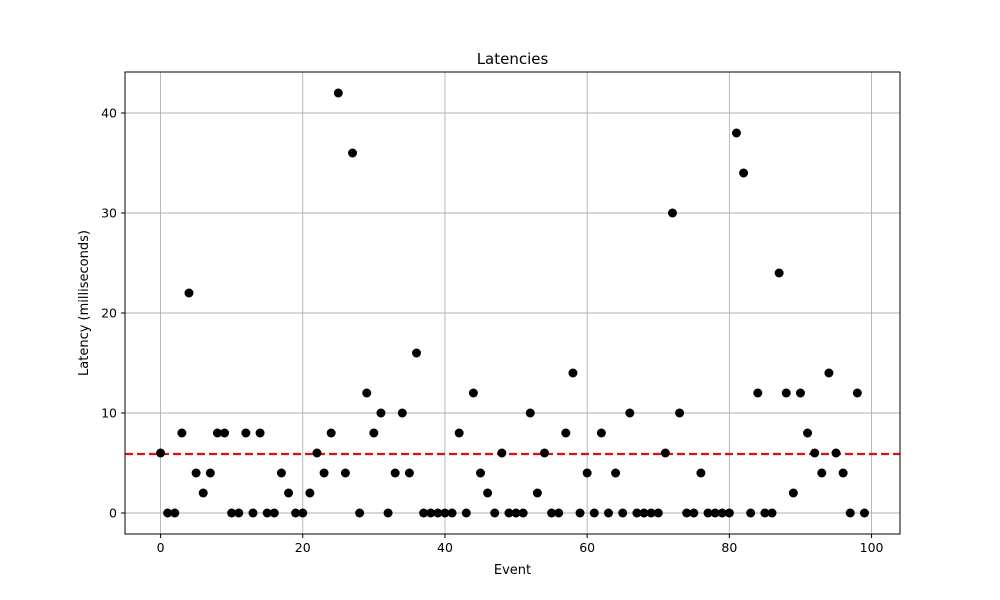  What do you see at coordinates (109, 213) in the screenshot?
I see `y-tick-label: 30` at bounding box center [109, 213].